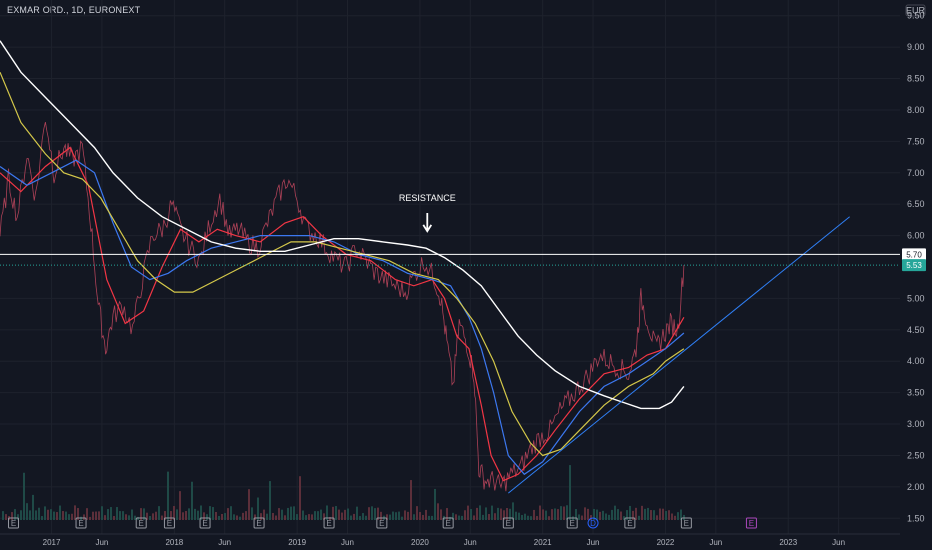 The width and height of the screenshot is (932, 550). What do you see at coordinates (916, 79) in the screenshot?
I see `y-tick-label: 8.50` at bounding box center [916, 79].